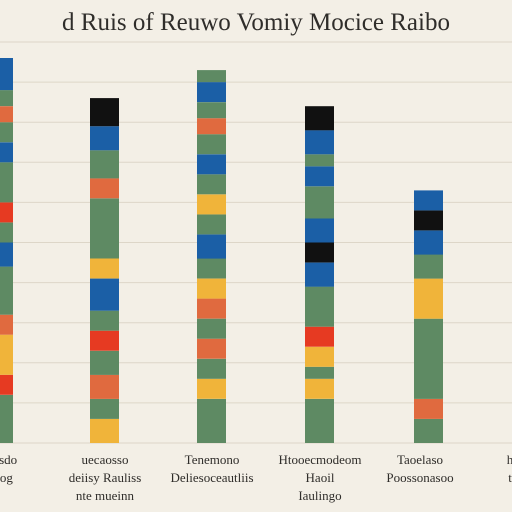  What do you see at coordinates (319, 495) in the screenshot?
I see `category-label: Iaulingo` at bounding box center [319, 495].